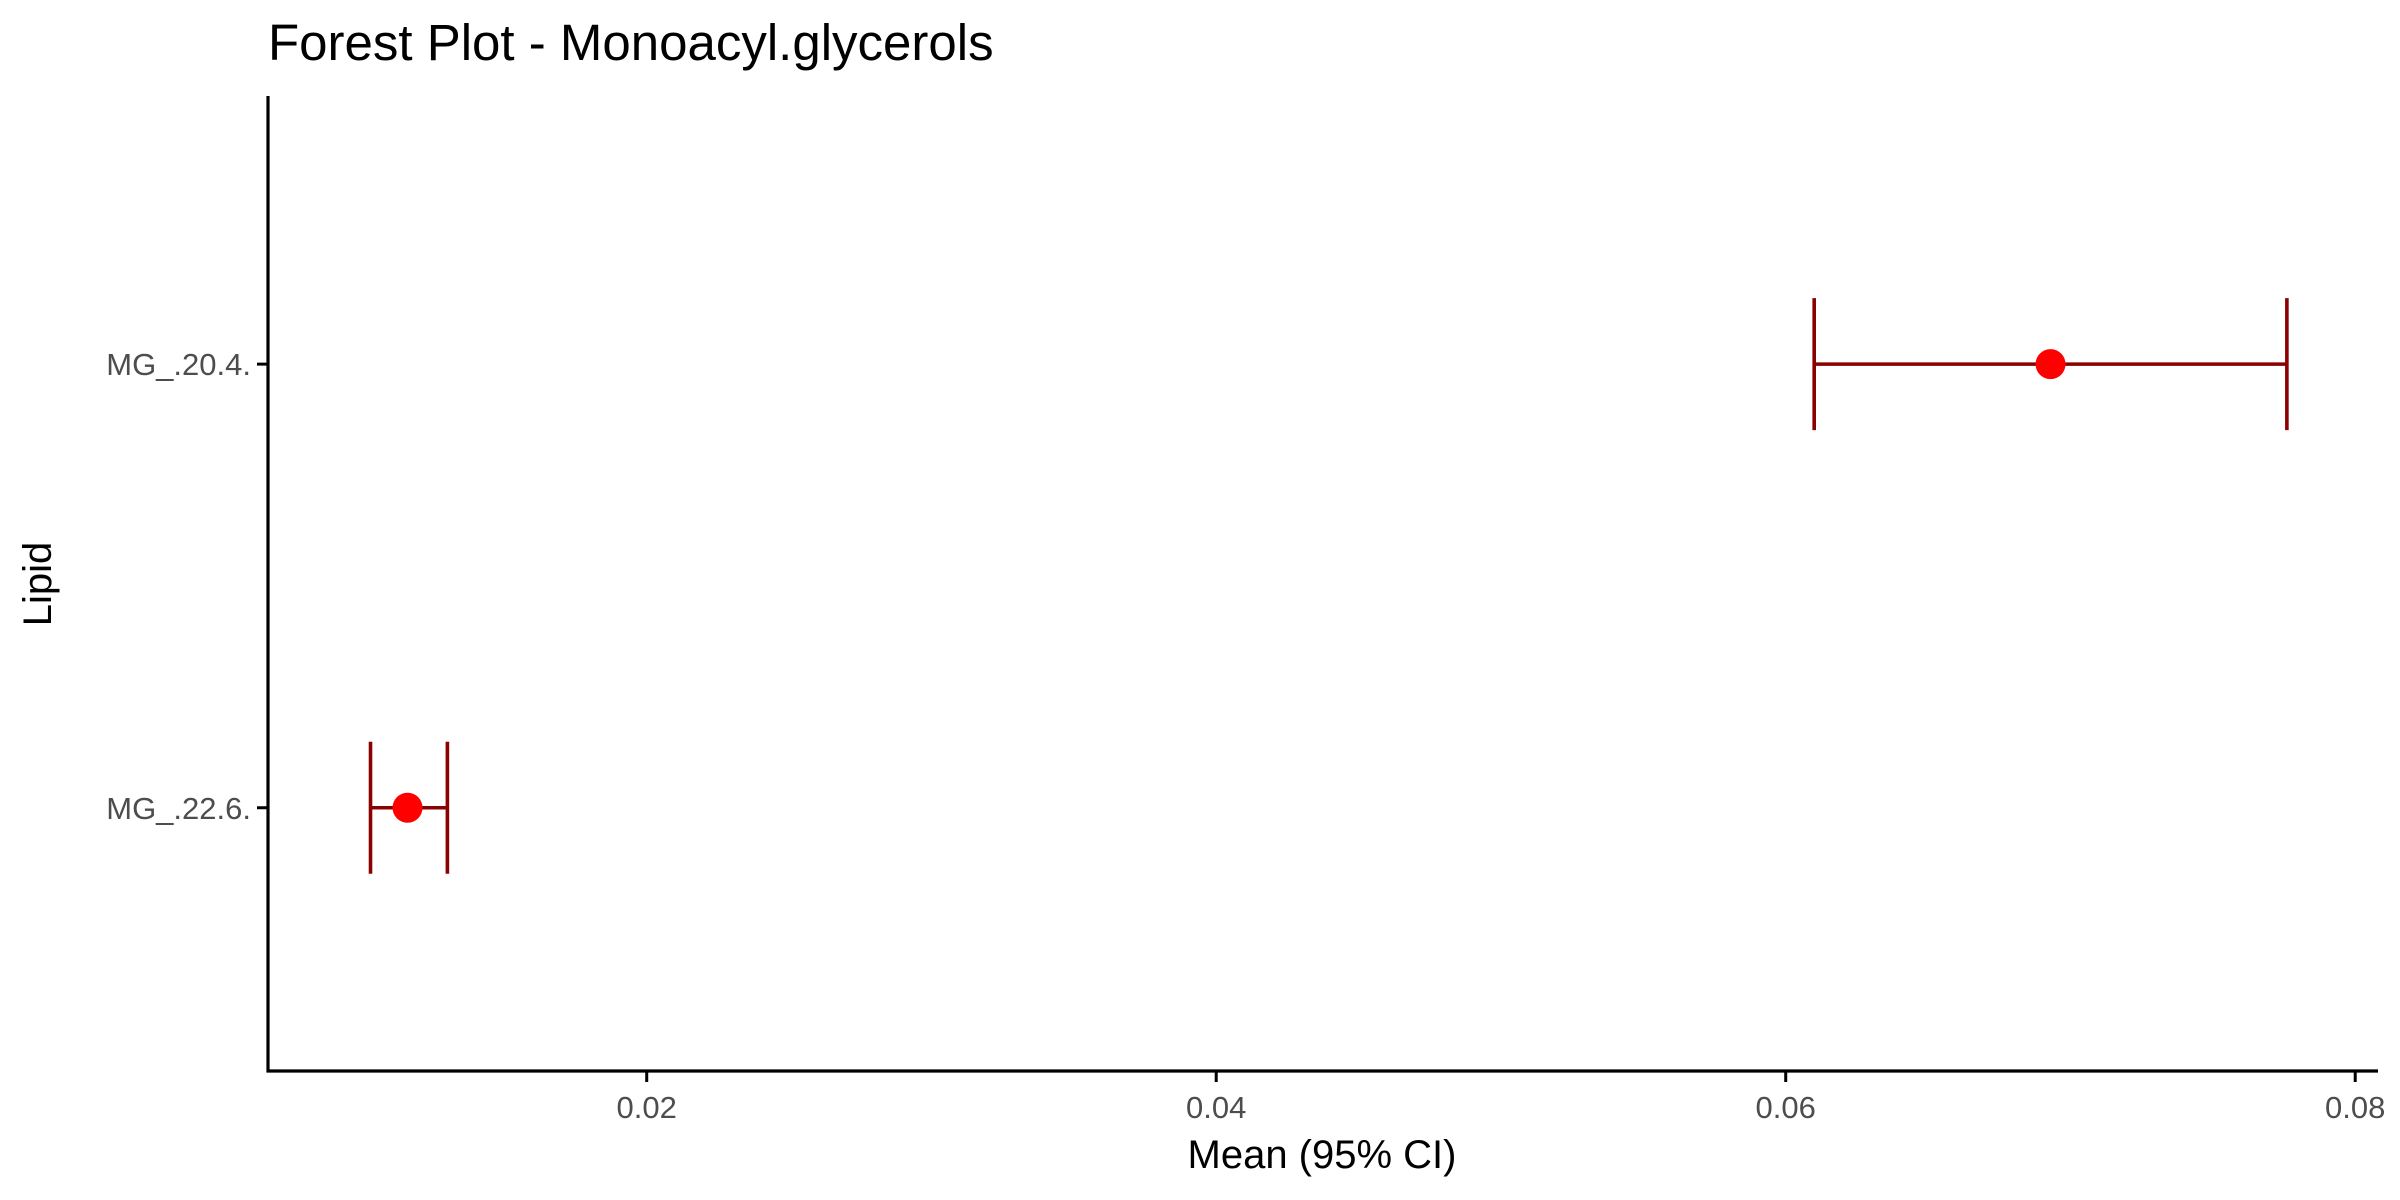 This screenshot has height=1200, width=2400. Describe the element at coordinates (1322, 1155) in the screenshot. I see `x-axis-title: Mean (95% CI)` at that location.